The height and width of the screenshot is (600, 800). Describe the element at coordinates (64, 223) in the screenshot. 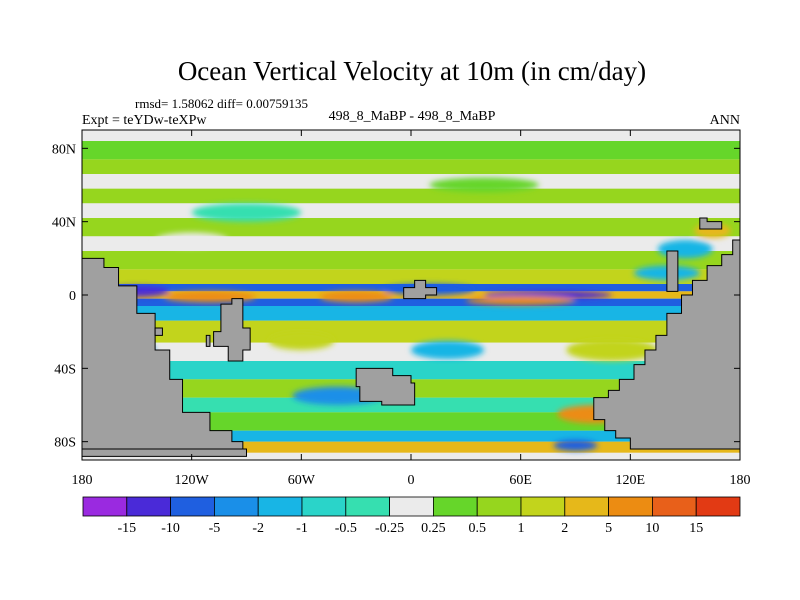

I see `y-tick-label-1: 40N` at that location.